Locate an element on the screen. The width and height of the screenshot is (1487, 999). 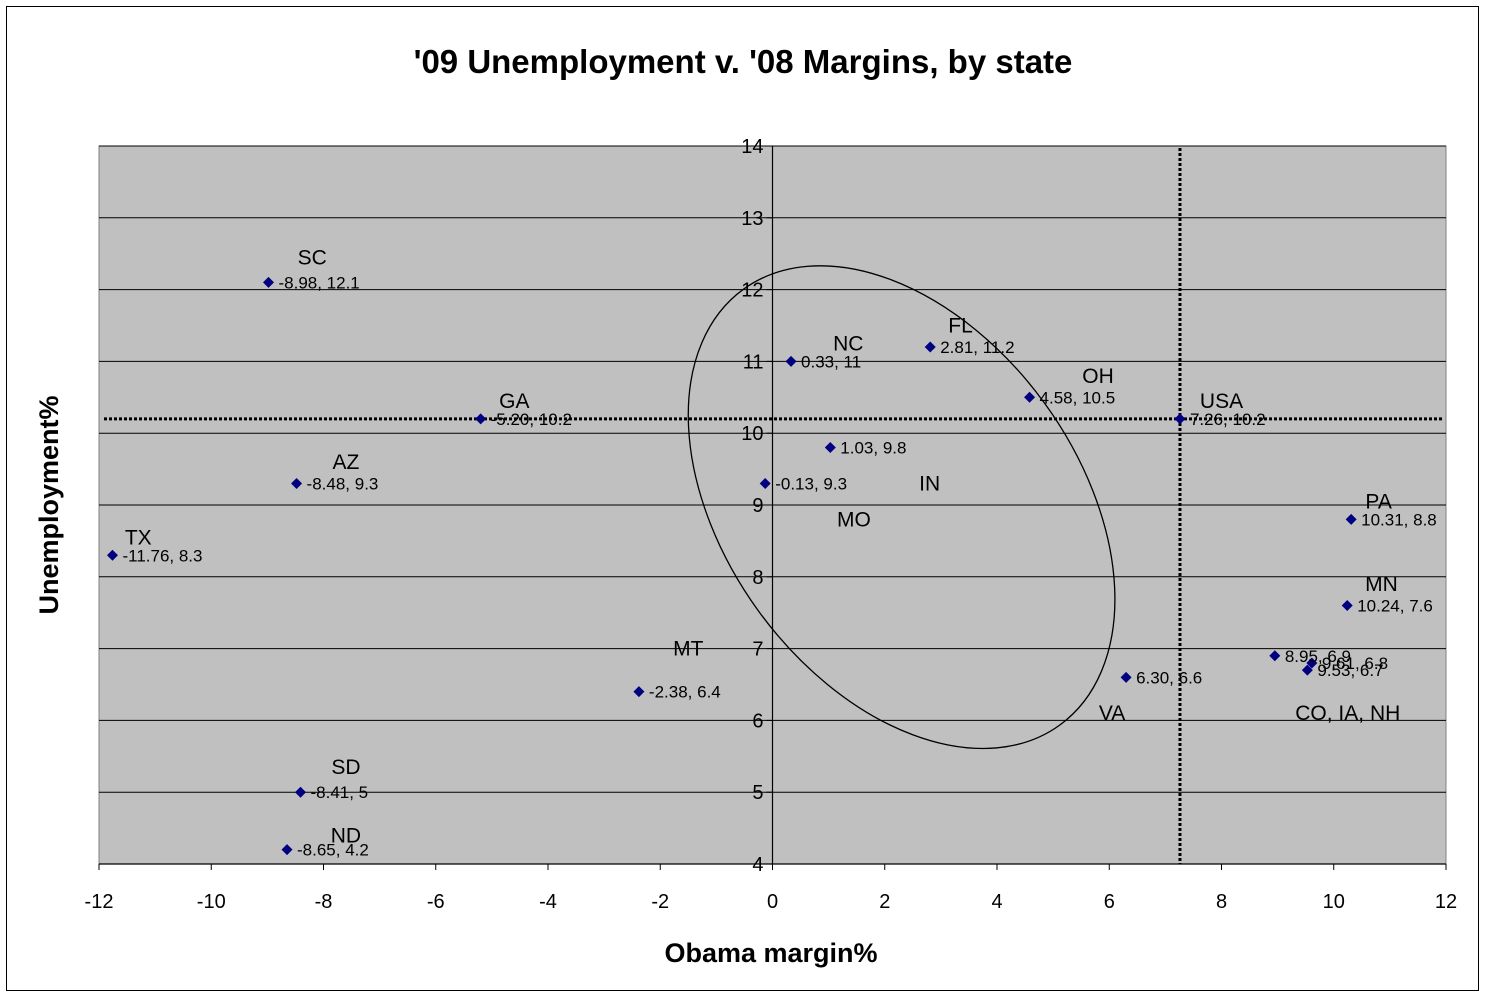
data-label: 7.26, 10.2 is located at coordinates (1228, 419).